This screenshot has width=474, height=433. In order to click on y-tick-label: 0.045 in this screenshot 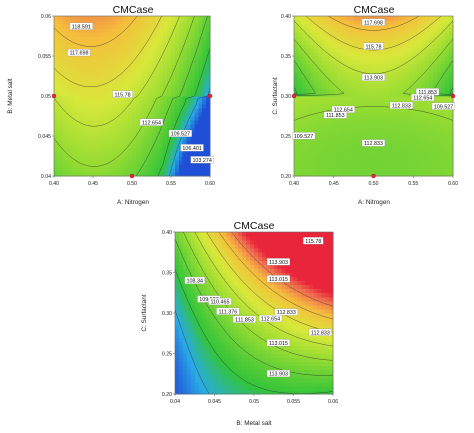, I will do `click(44, 137)`.